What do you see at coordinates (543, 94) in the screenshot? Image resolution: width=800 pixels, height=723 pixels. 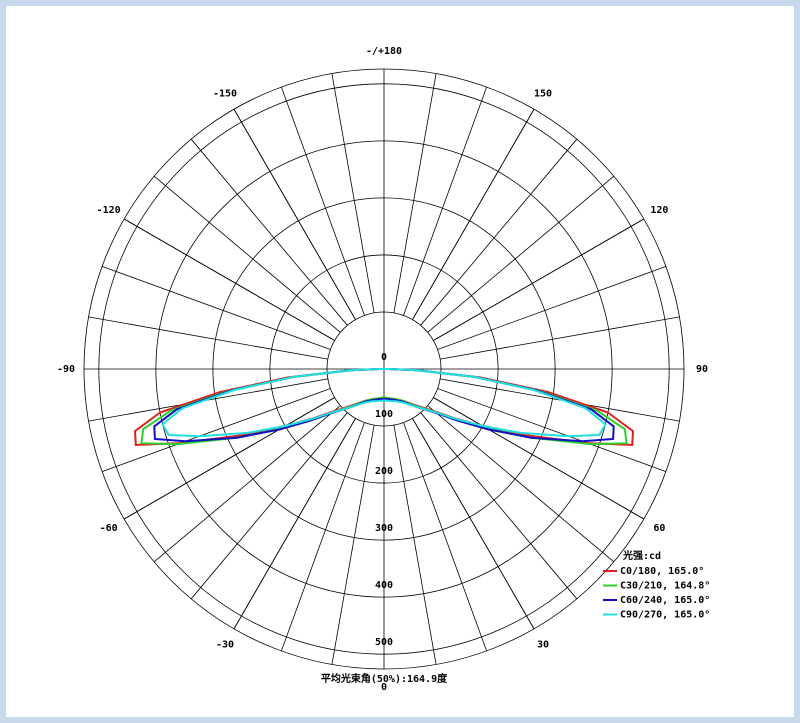 I see `angle-tick-label: 150` at bounding box center [543, 94].